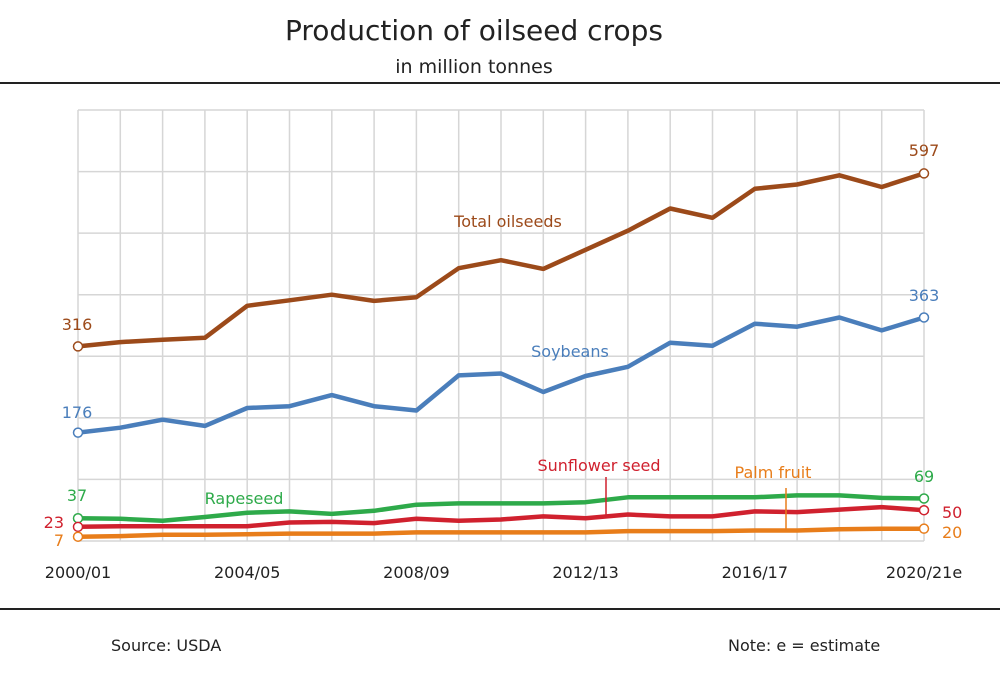 The width and height of the screenshot is (1000, 688). What do you see at coordinates (598, 465) in the screenshot?
I see `series-name-label: Sunflower seed` at bounding box center [598, 465].